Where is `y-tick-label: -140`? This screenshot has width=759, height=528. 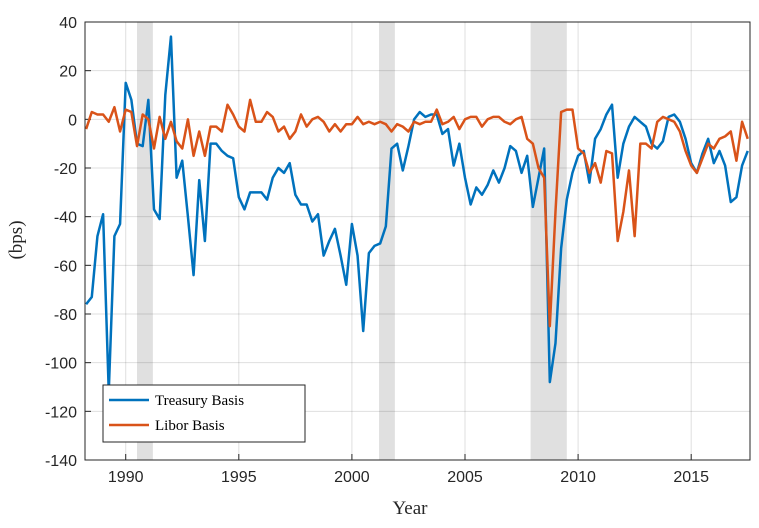 y-tick-label: -140 is located at coordinates (61, 461).